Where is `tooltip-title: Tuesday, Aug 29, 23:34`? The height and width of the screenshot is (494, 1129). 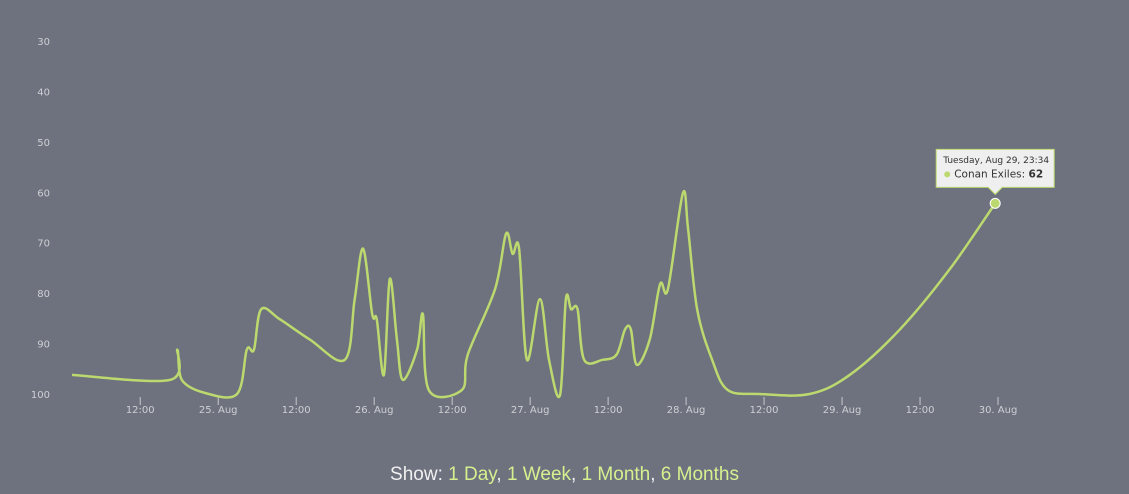
tooltip-title: Tuesday, Aug 29, 23:34 is located at coordinates (995, 161).